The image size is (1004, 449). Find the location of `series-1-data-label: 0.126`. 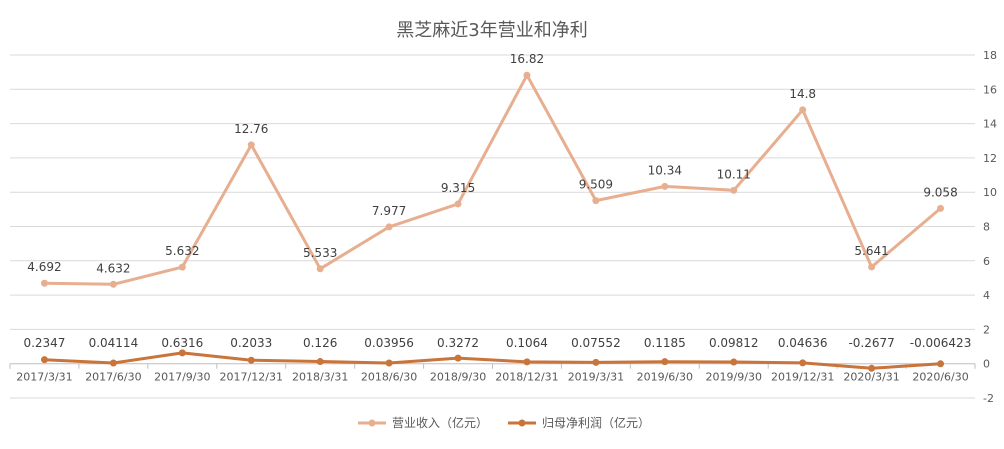

series-1-data-label: 0.126 is located at coordinates (320, 343).